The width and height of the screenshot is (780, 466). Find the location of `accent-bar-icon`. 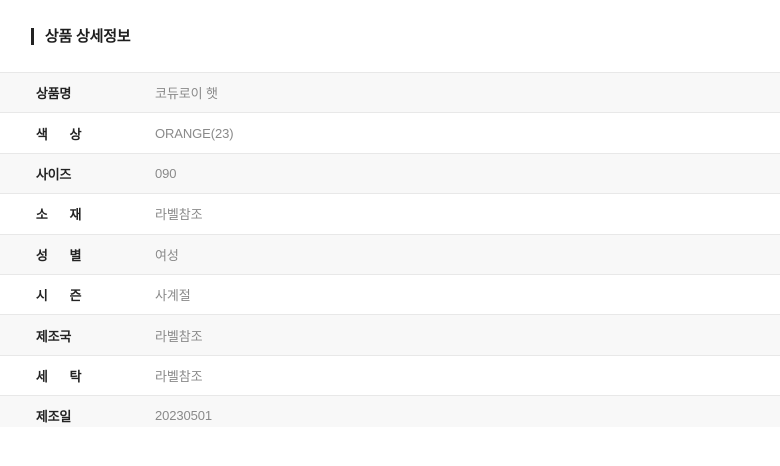

accent-bar-icon is located at coordinates (32, 36).